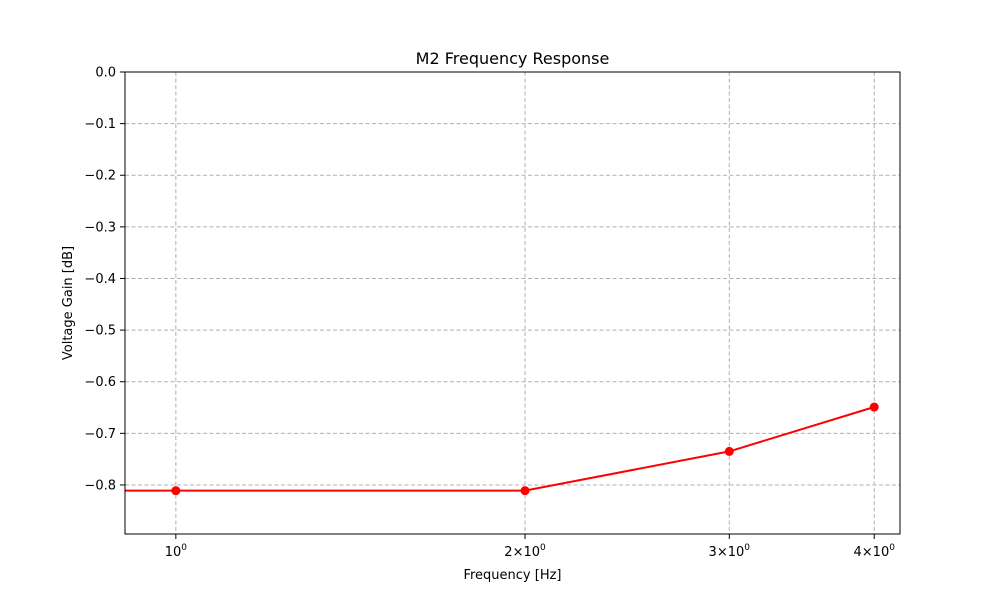  Describe the element at coordinates (100, 227) in the screenshot. I see `y-tick-label: −0.3` at that location.